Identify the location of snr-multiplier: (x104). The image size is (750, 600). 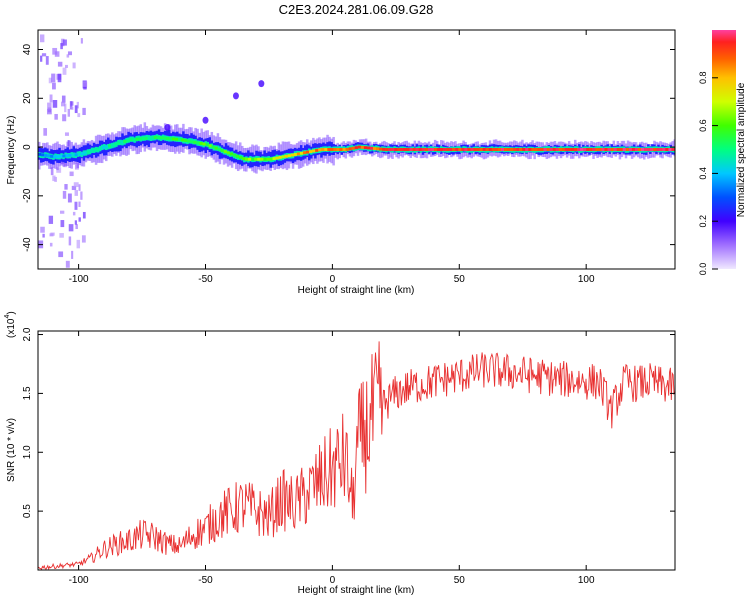
(10, 324).